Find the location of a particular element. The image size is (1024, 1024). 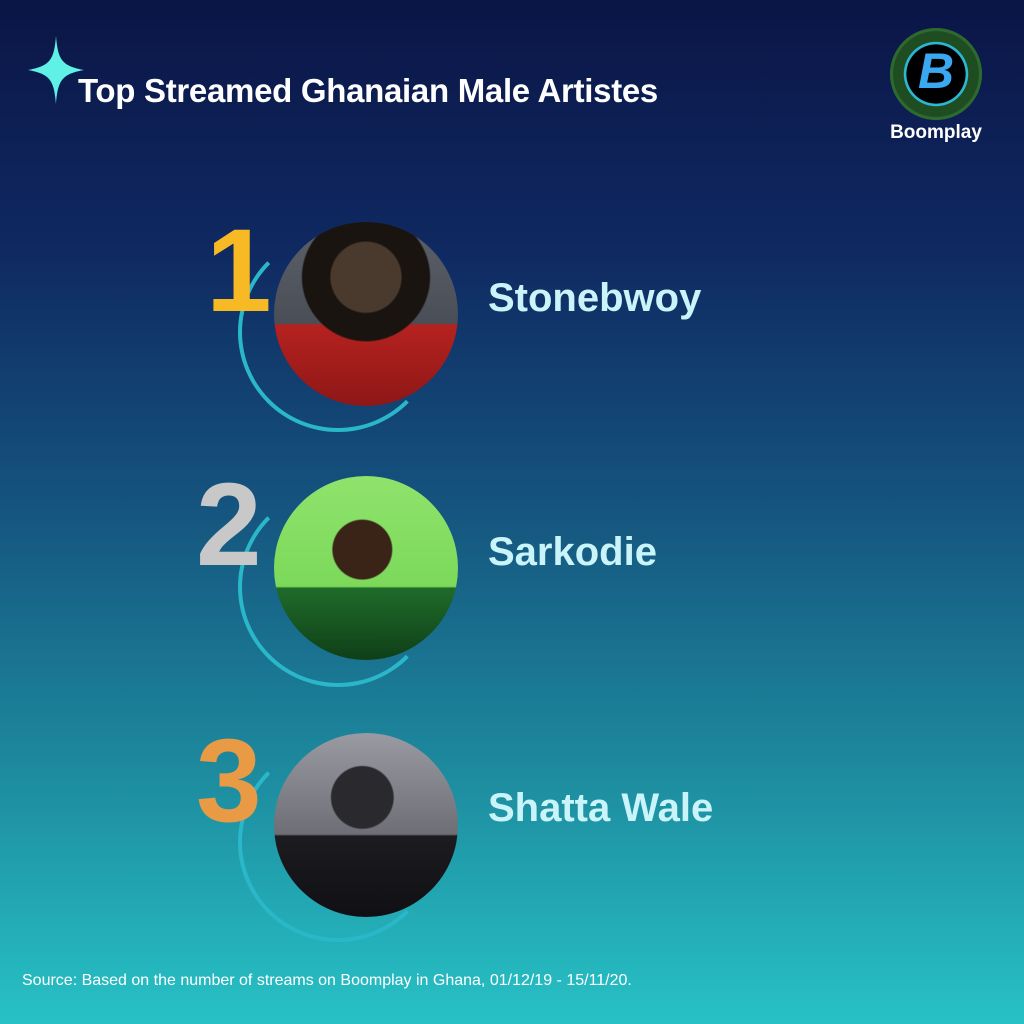

wreath-icon is located at coordinates (936, 74).